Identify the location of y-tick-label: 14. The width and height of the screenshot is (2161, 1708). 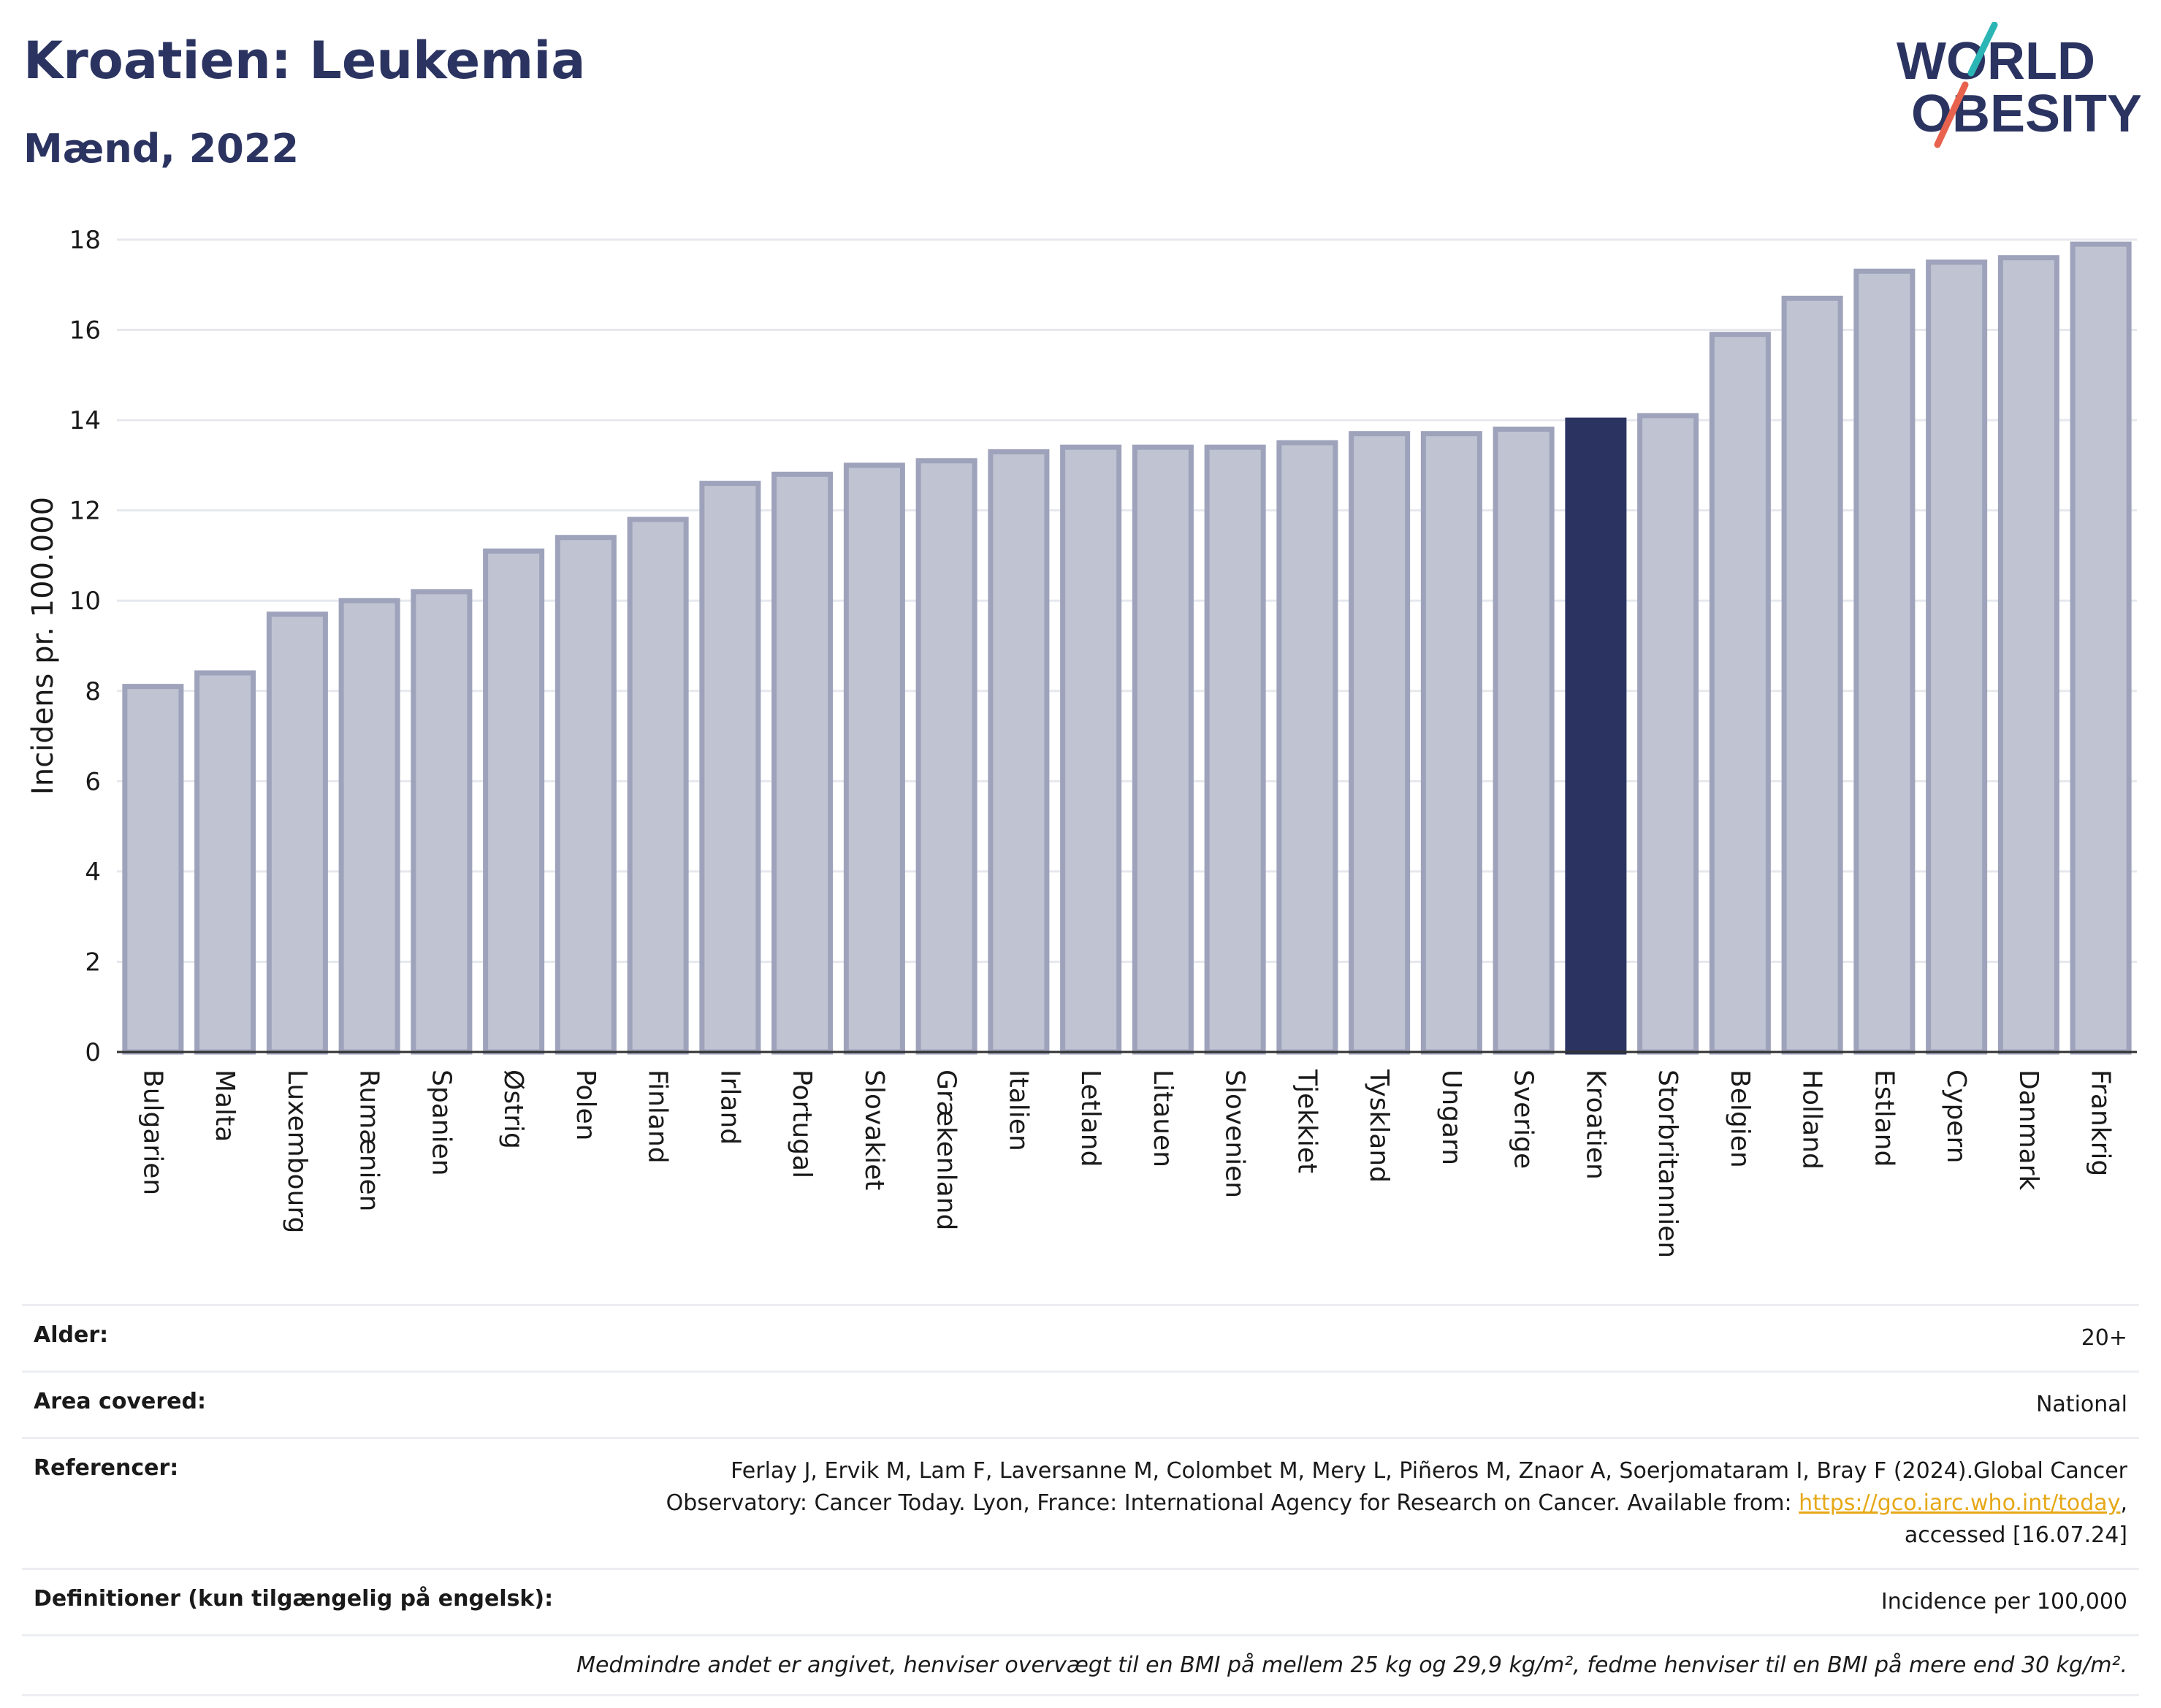
(85, 420).